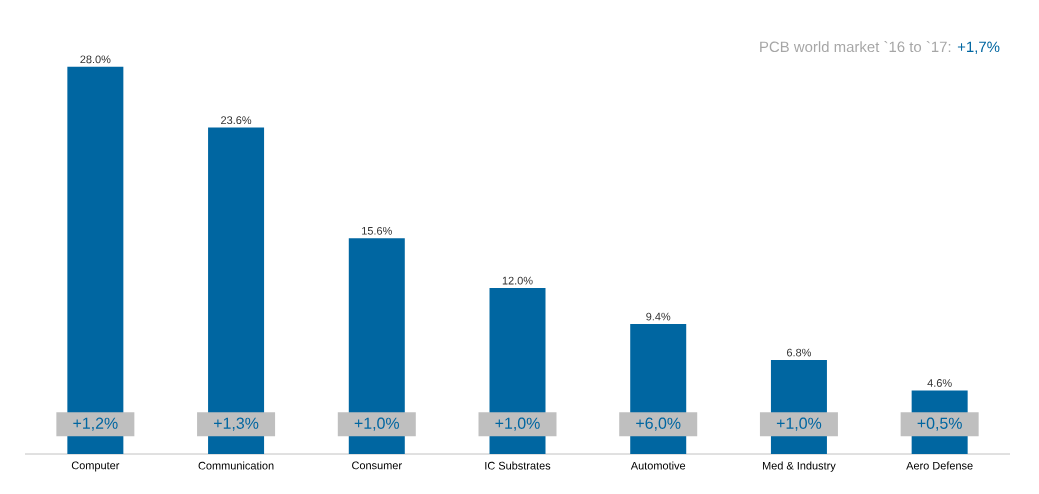 Image resolution: width=1039 pixels, height=494 pixels. What do you see at coordinates (236, 120) in the screenshot?
I see `data-label: 23.6%` at bounding box center [236, 120].